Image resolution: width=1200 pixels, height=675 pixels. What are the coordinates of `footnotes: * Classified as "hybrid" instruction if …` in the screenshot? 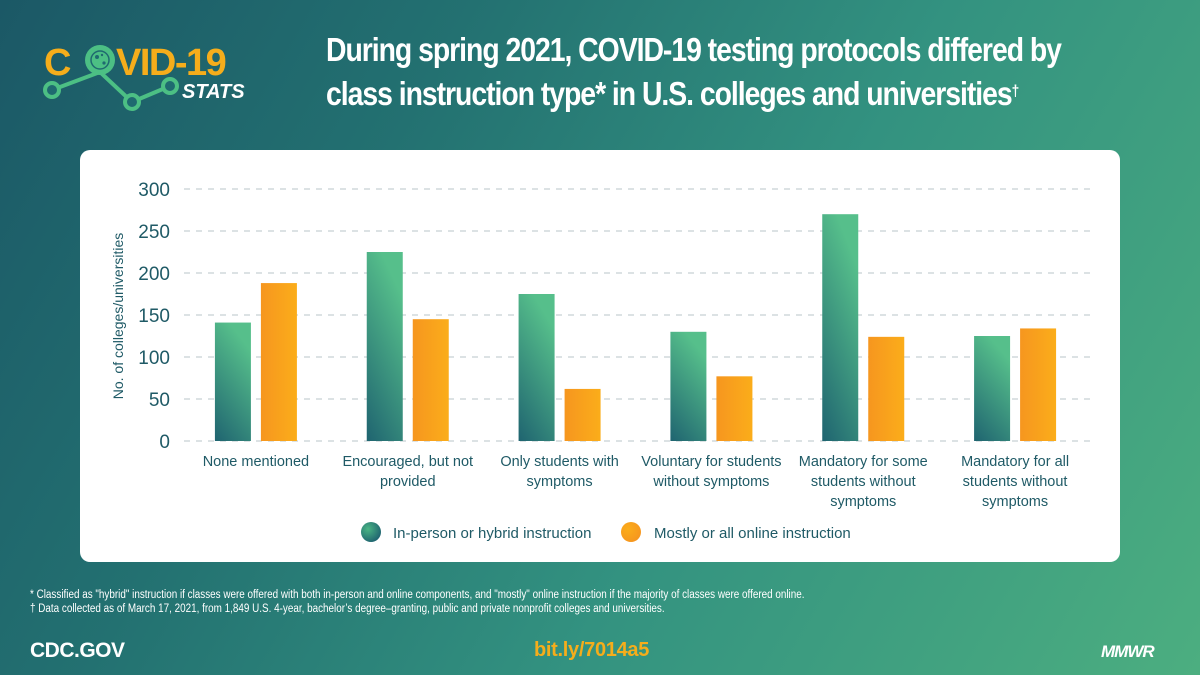 It's located at (417, 602).